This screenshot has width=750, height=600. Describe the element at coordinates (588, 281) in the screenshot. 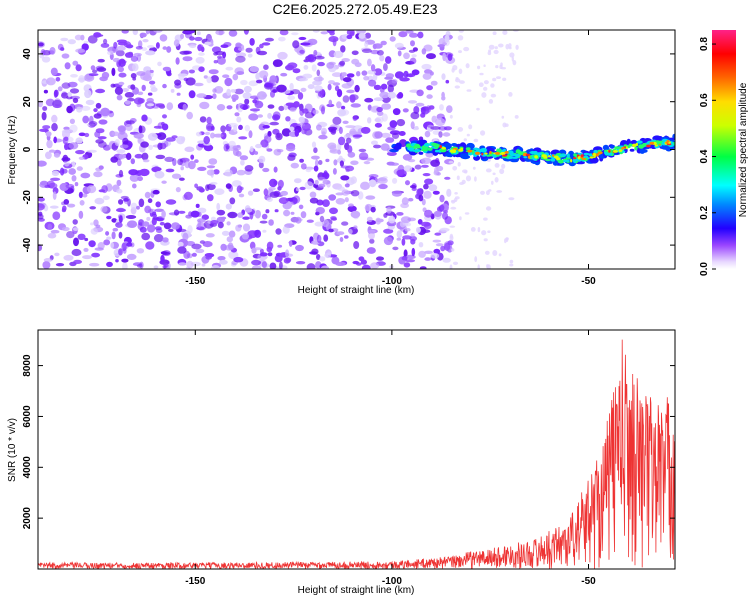

I see `x-tick-label: -50` at that location.